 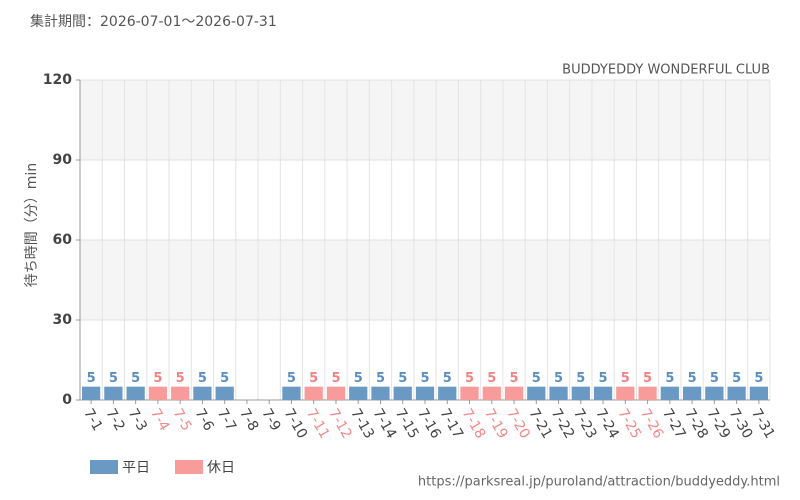 I want to click on y-tick-label: 30, so click(x=63, y=320).